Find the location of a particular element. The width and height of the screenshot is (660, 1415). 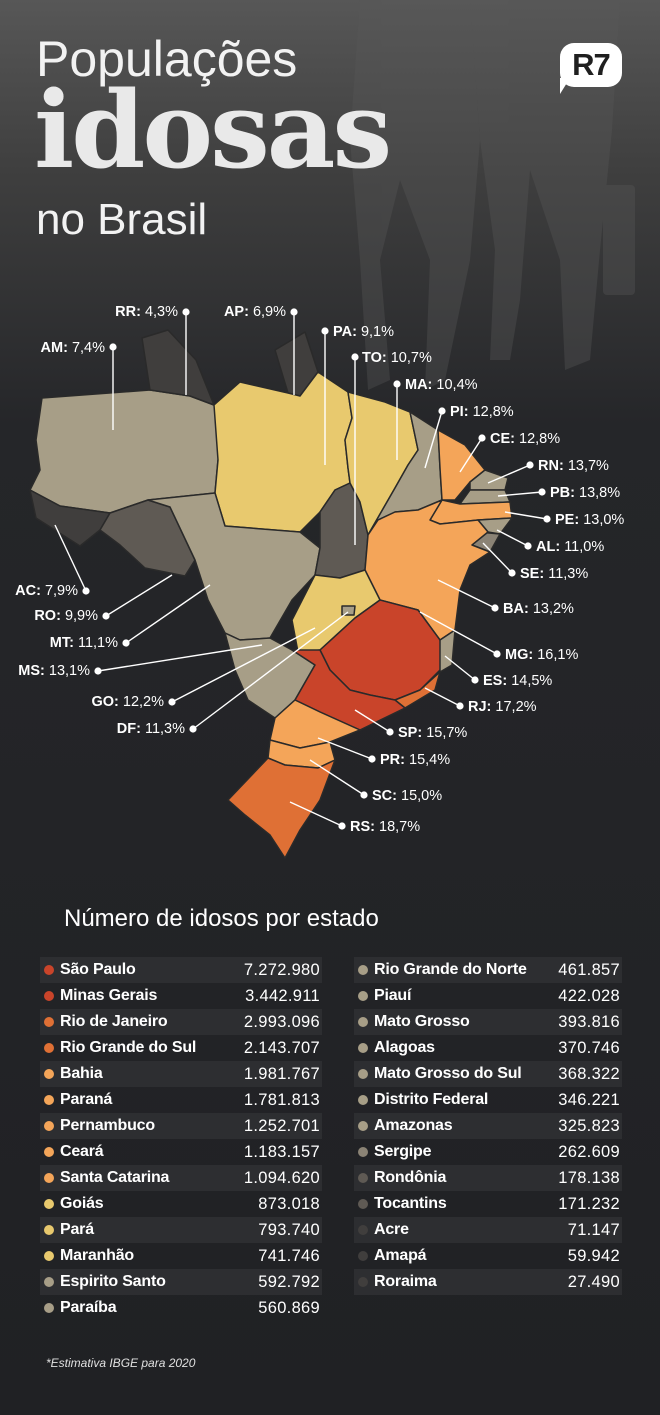

state-label-pi: PI: 12,8% is located at coordinates (482, 412).